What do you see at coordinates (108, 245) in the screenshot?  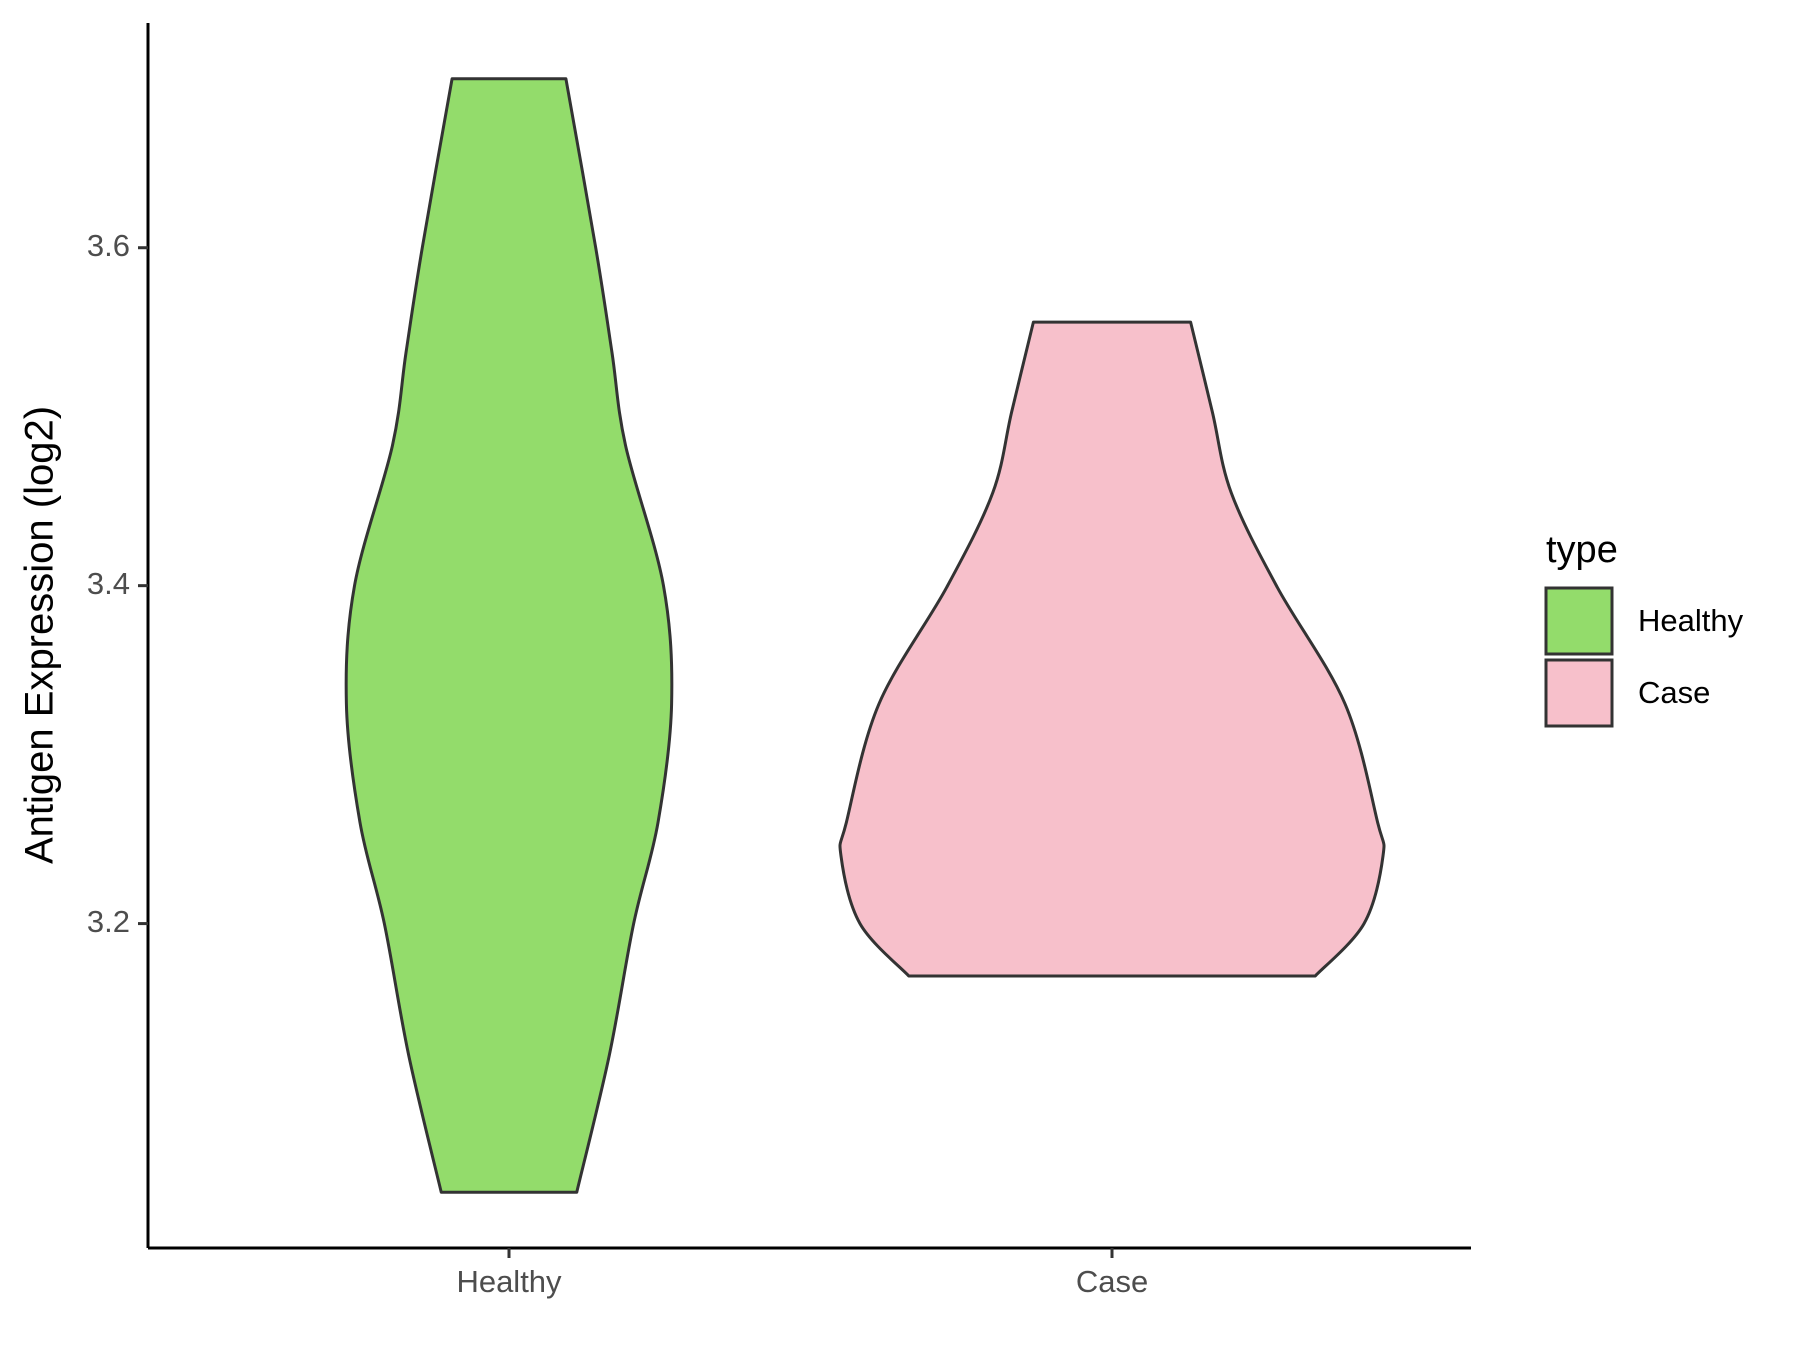 I see `y-tick-label: 3.6` at bounding box center [108, 245].